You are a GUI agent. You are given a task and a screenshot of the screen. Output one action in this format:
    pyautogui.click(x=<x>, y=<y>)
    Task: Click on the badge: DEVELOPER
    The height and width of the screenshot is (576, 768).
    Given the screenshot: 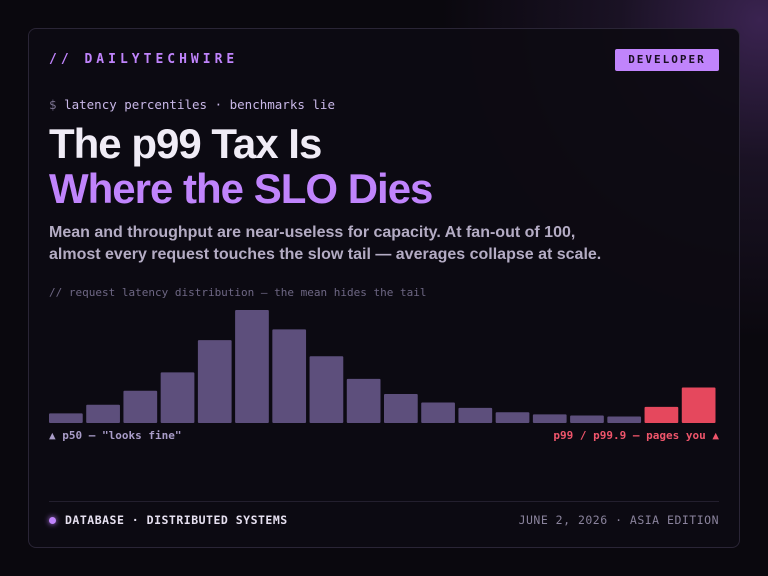 What is the action you would take?
    pyautogui.click(x=667, y=60)
    